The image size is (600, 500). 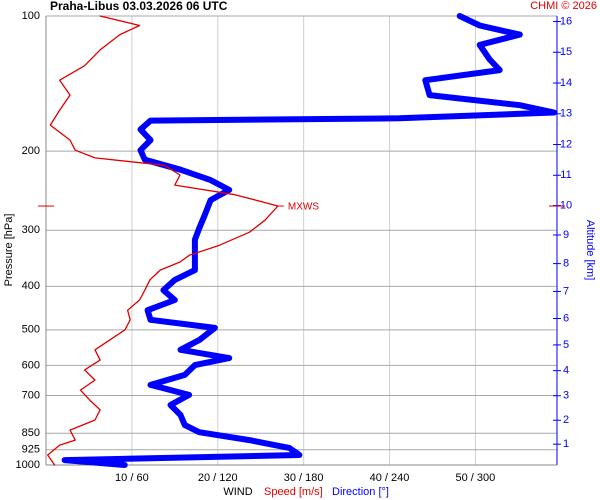 What do you see at coordinates (590, 250) in the screenshot?
I see `y2-axis-label: Altitude [km]` at bounding box center [590, 250].